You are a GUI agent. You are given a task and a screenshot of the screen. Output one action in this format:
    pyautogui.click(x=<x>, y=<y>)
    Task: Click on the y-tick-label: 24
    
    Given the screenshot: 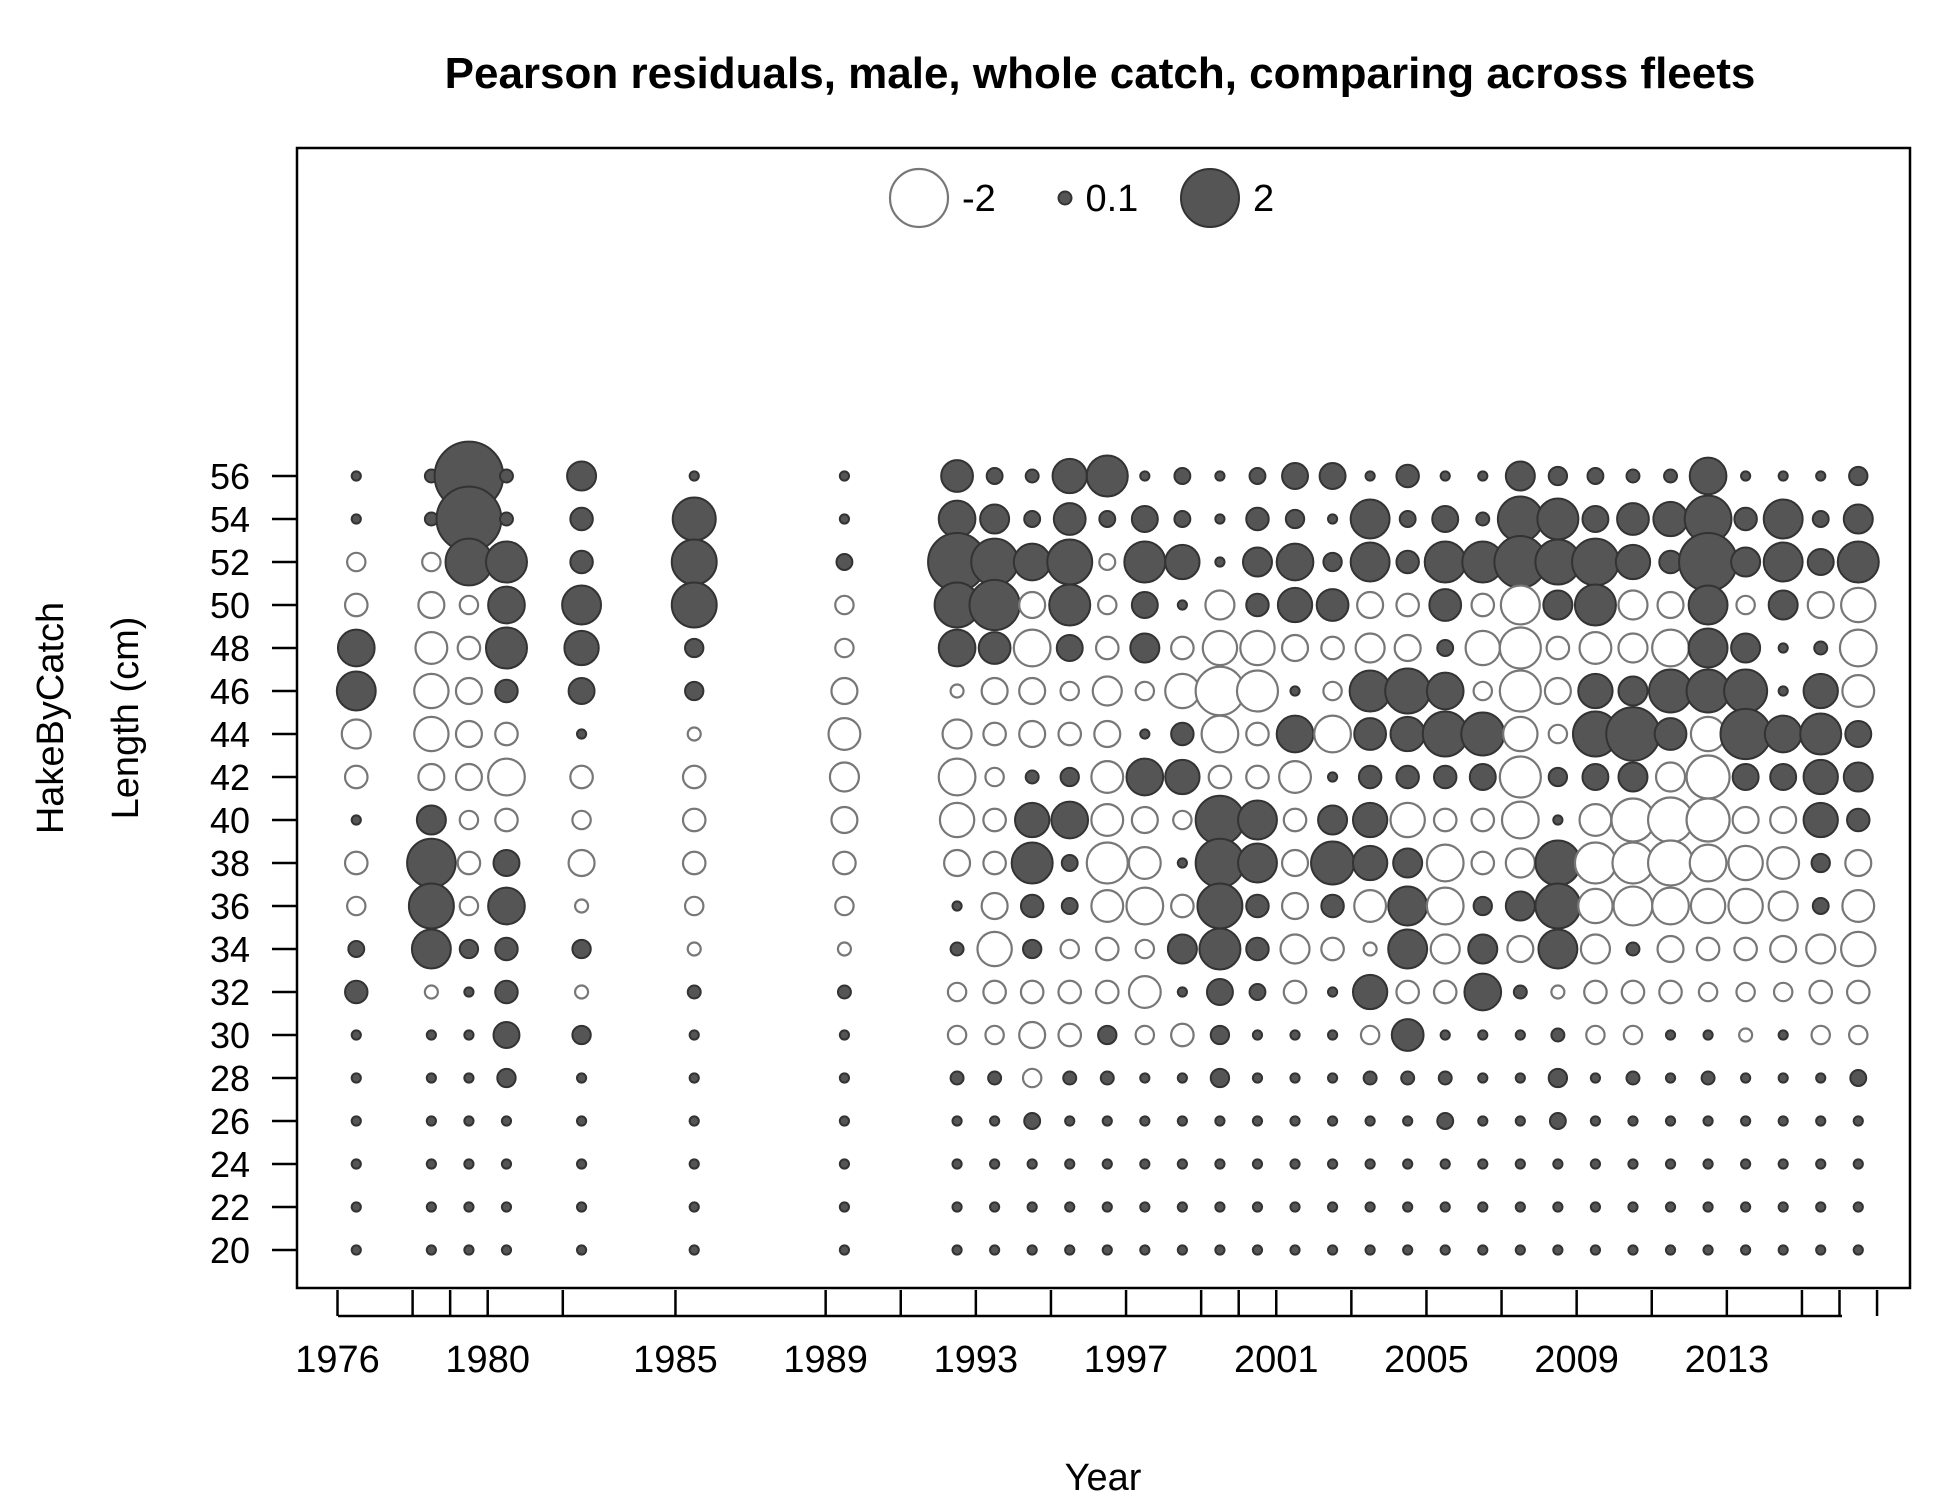 What is the action you would take?
    pyautogui.click(x=230, y=1164)
    